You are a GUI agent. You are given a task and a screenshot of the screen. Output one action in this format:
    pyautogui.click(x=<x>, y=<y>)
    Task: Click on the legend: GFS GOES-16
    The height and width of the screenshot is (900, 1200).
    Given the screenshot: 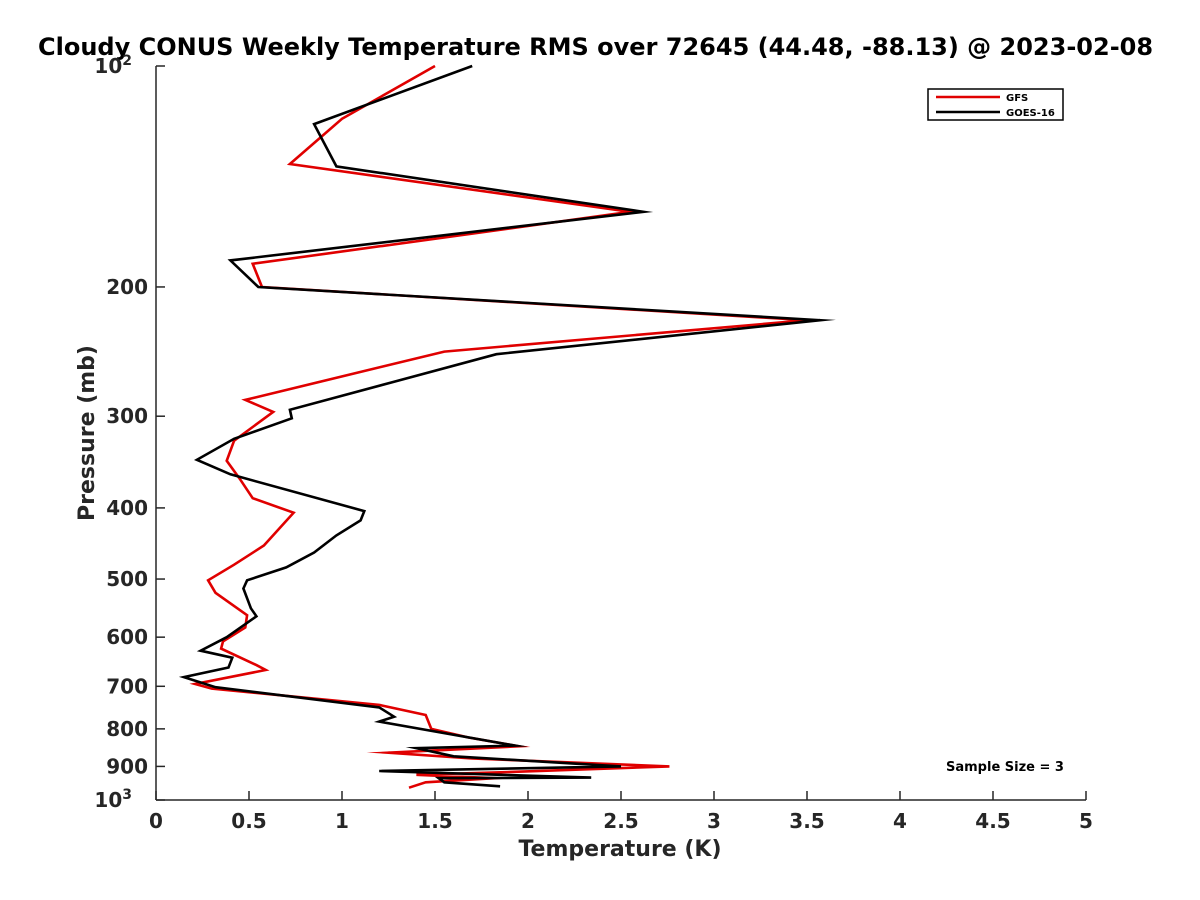 What is the action you would take?
    pyautogui.click(x=995, y=104)
    